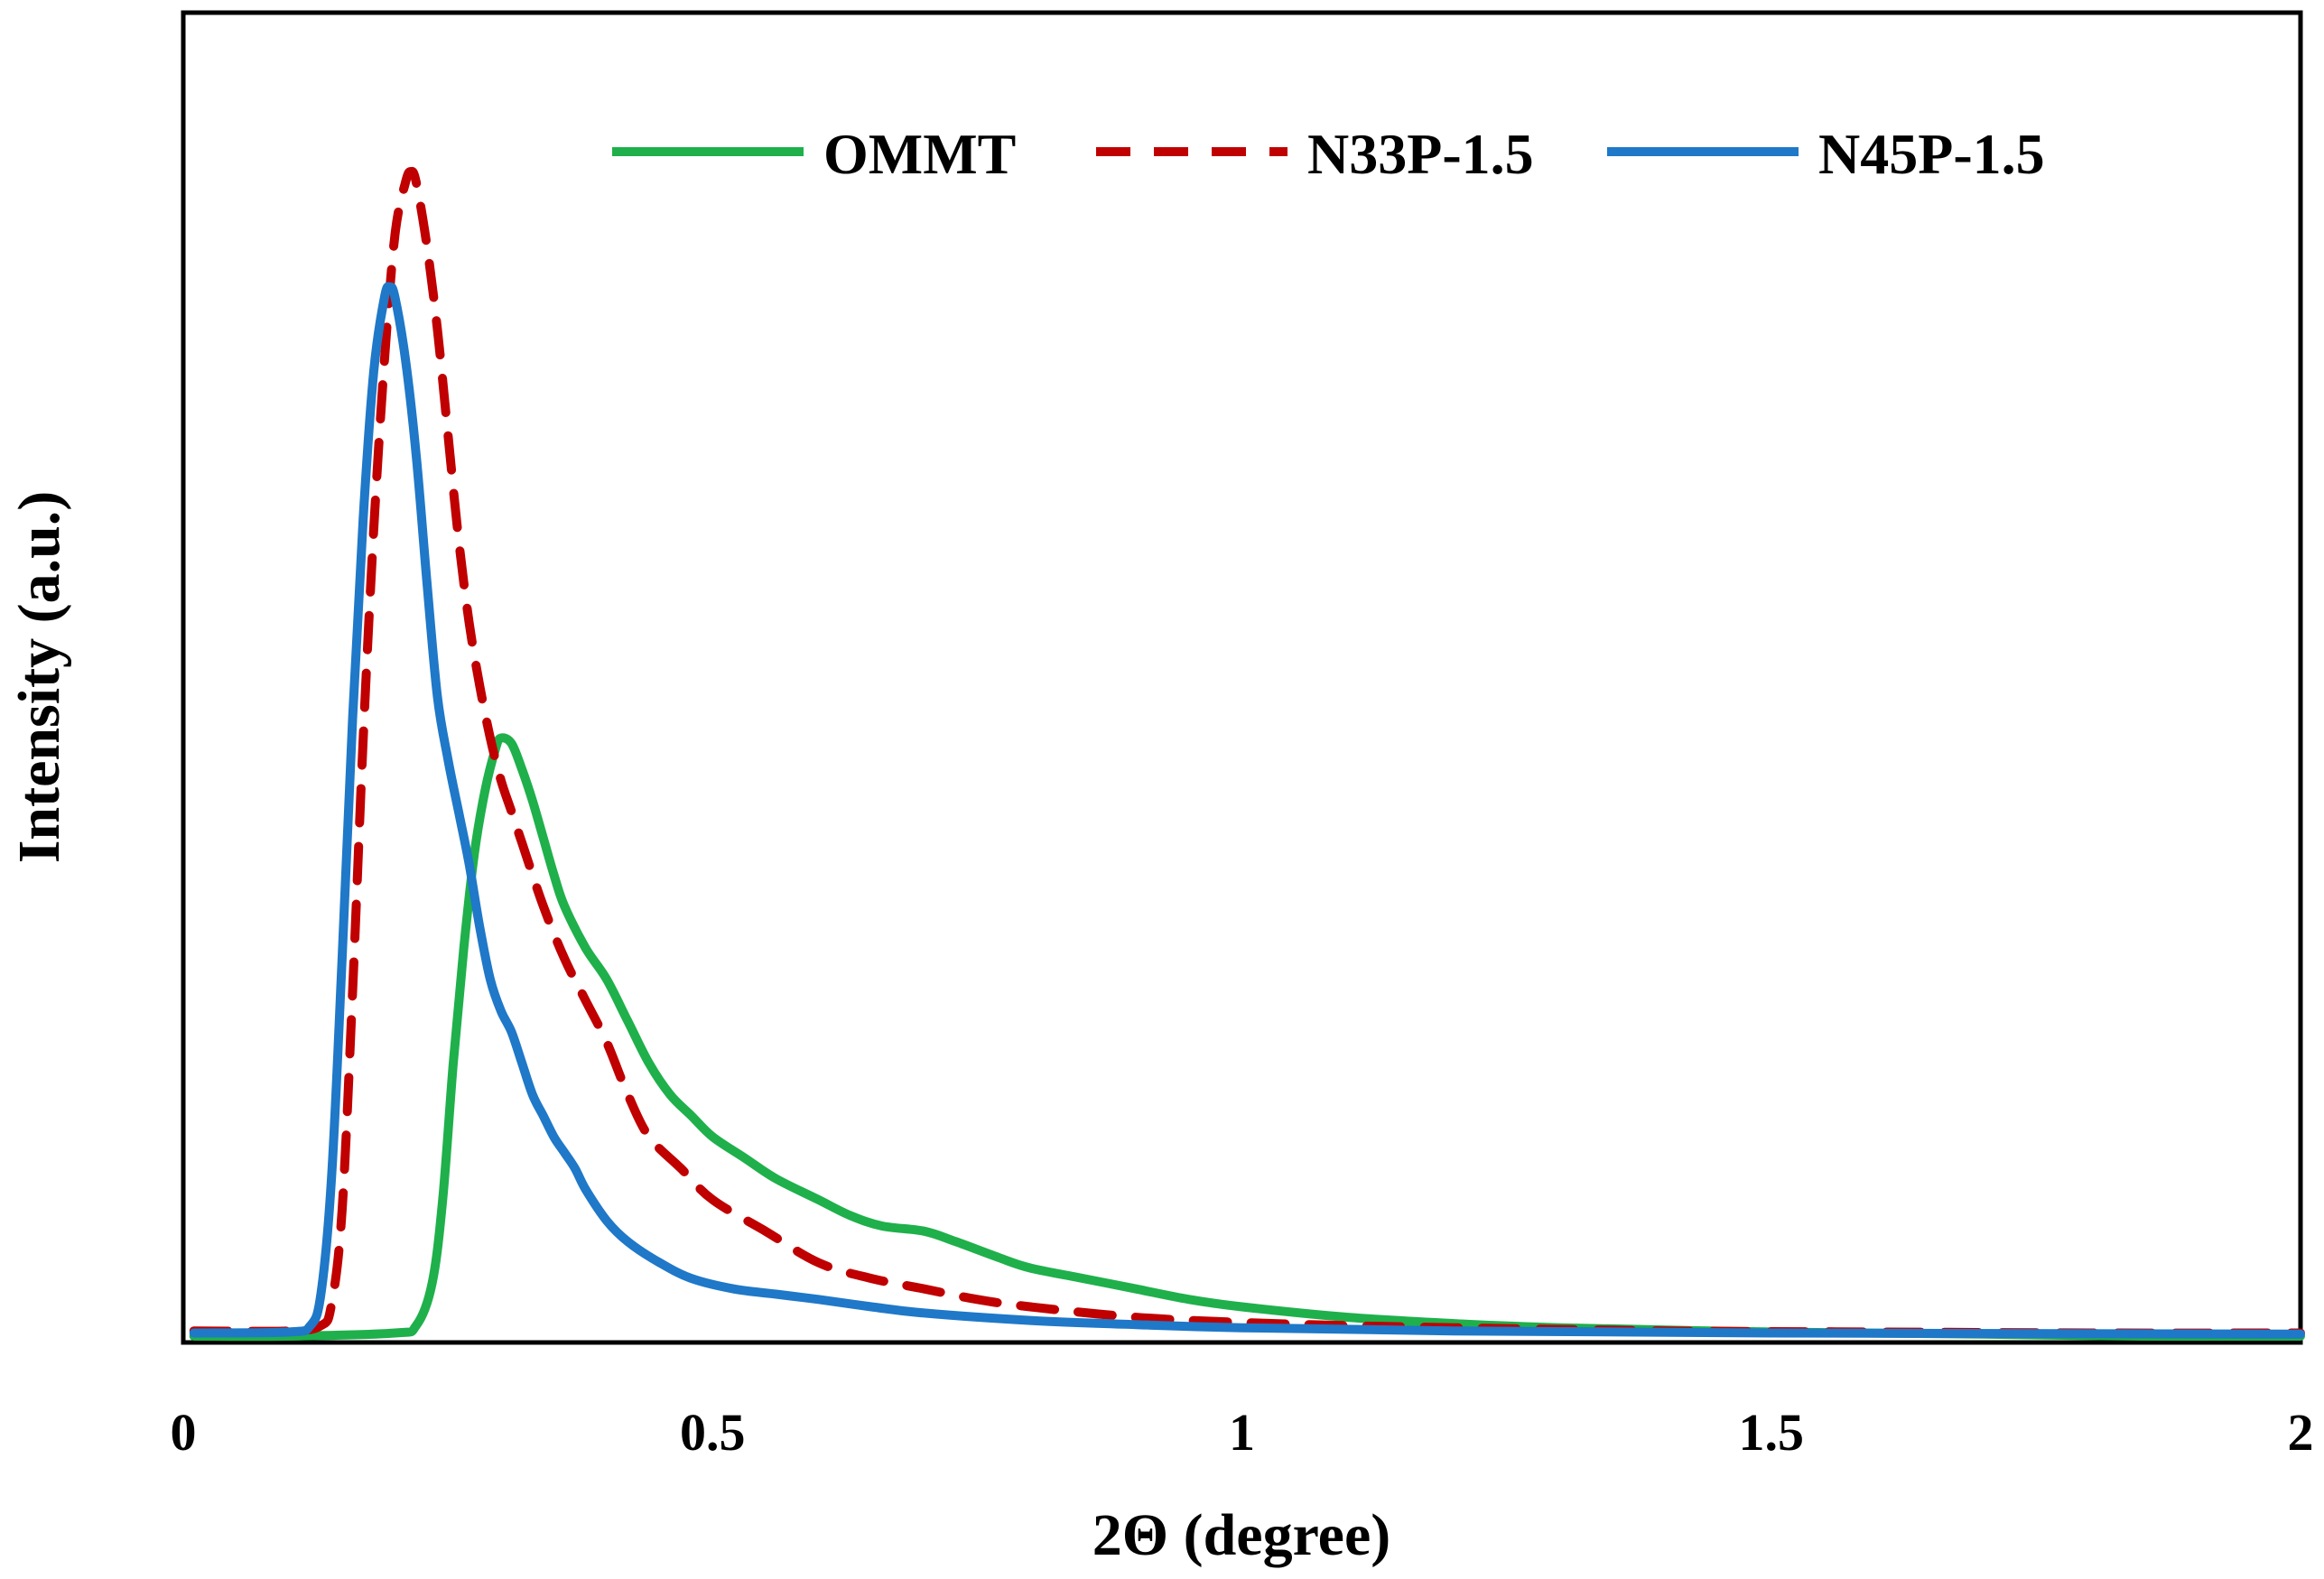 The image size is (2324, 1579). I want to click on x-tick-label: 1, so click(1242, 1432).